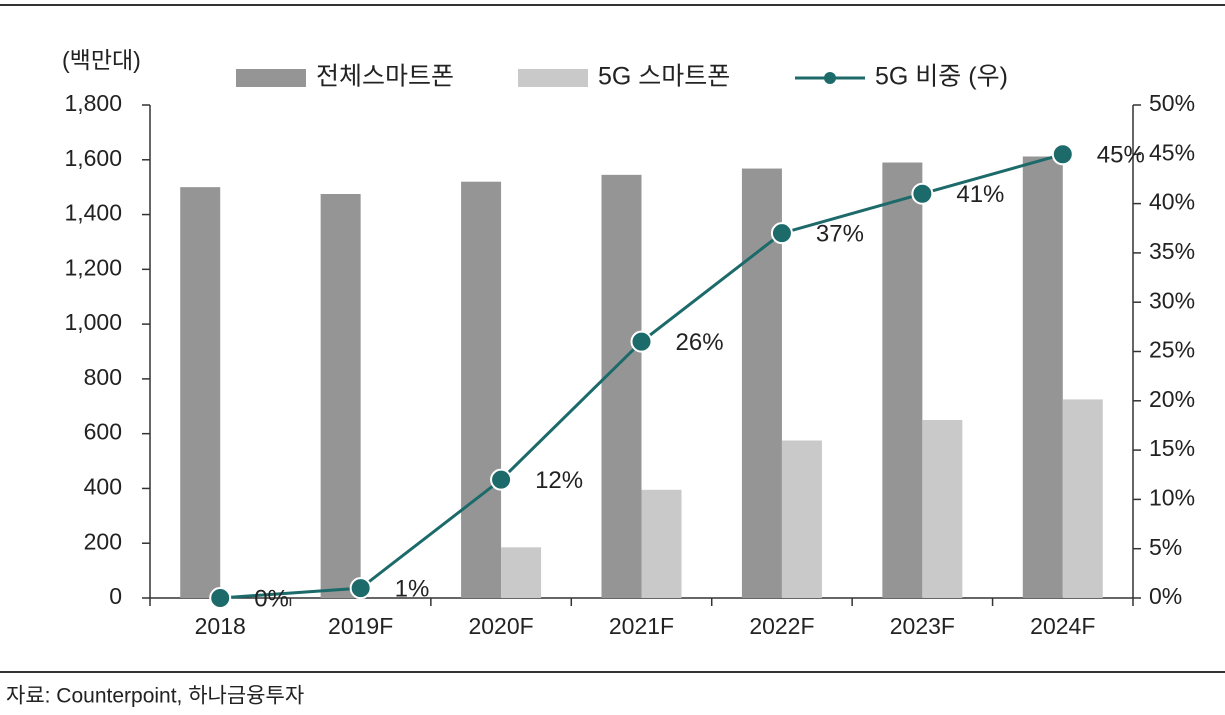 The width and height of the screenshot is (1225, 715). I want to click on x-tick-label: 2022F, so click(781, 626).